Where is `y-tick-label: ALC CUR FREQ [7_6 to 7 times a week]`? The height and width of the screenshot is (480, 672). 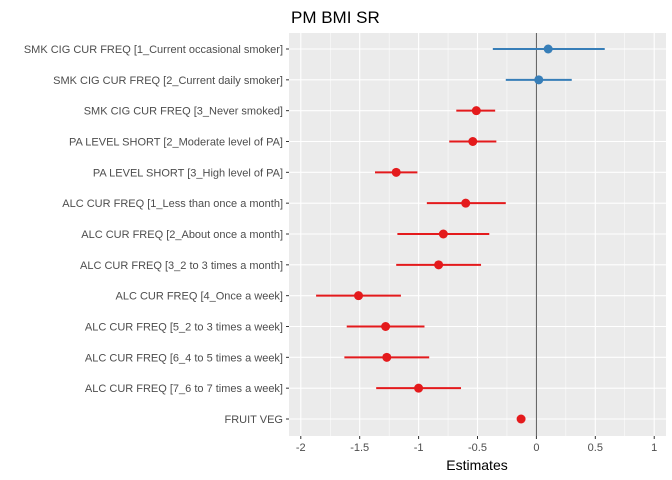 y-tick-label: ALC CUR FREQ [7_6 to 7 times a week] is located at coordinates (184, 389).